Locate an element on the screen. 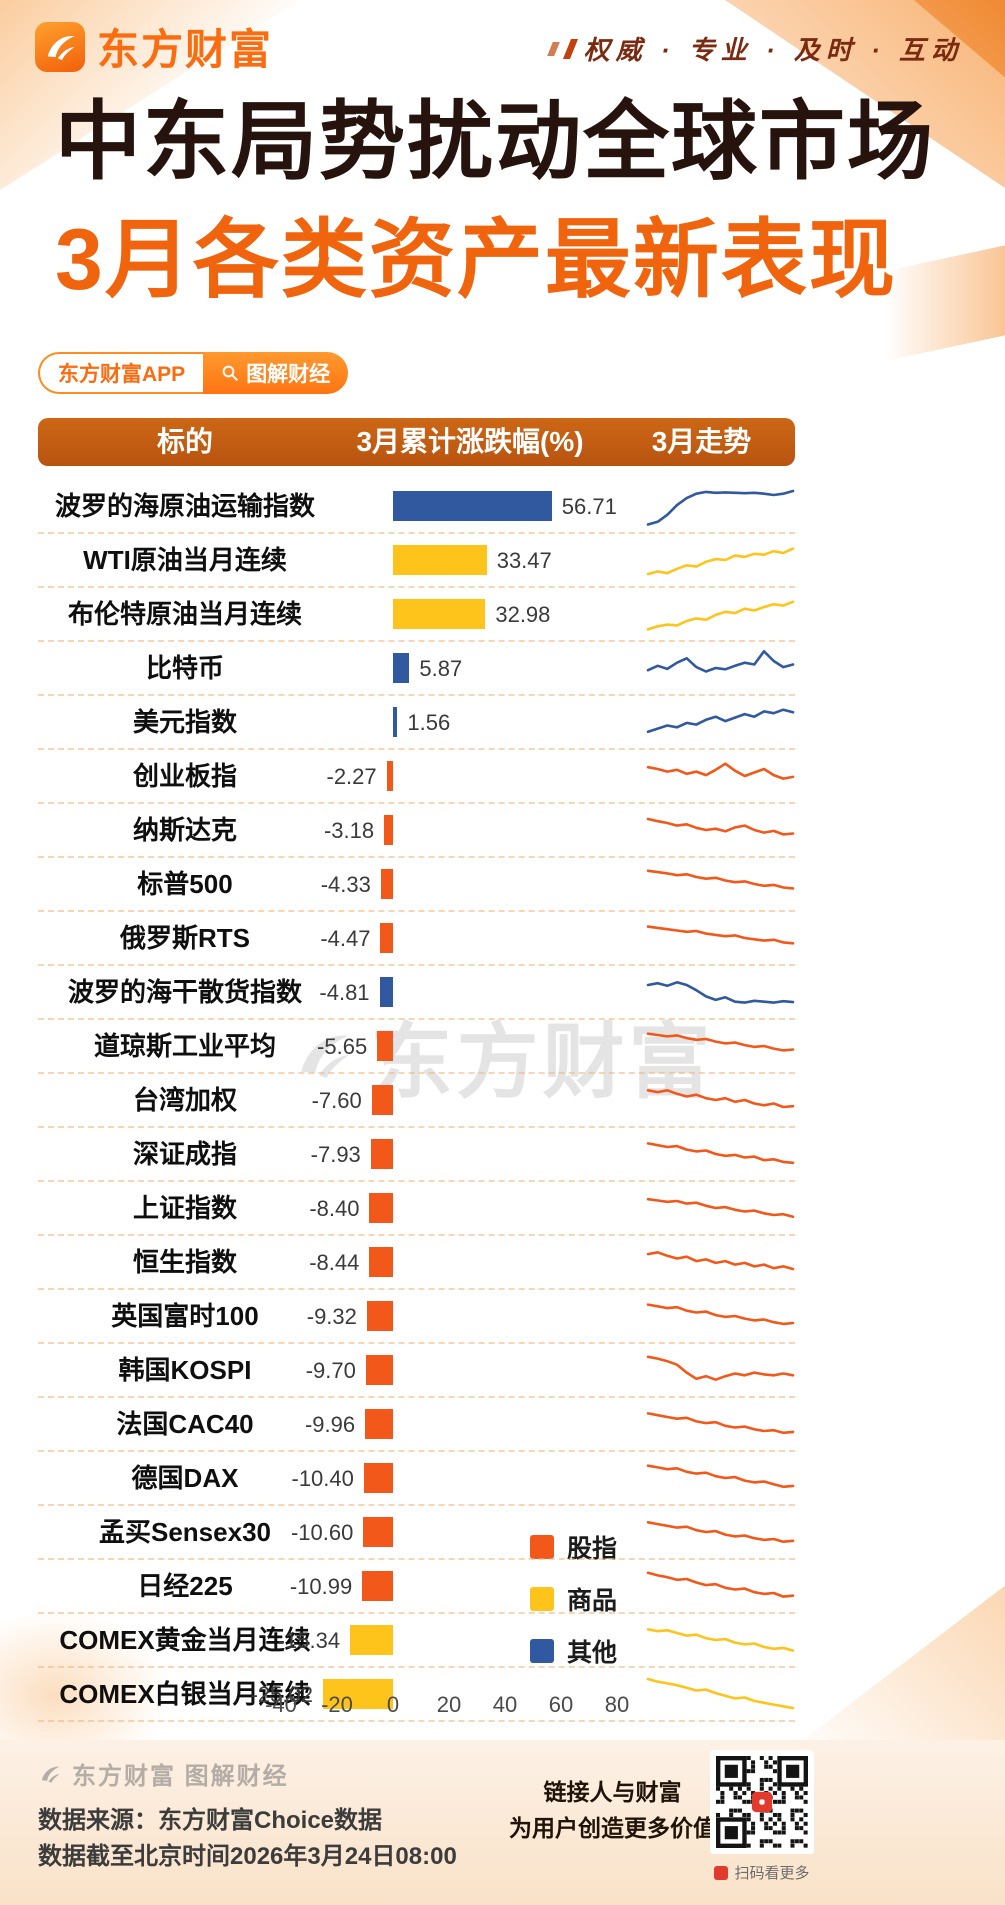  asset-label: 台湾加权 is located at coordinates (184, 1100).